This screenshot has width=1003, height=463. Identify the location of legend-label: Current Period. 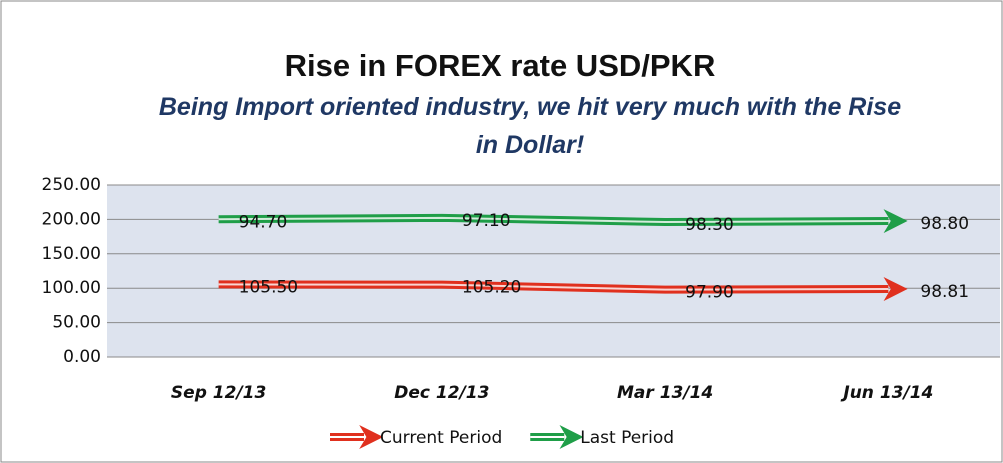
(441, 438).